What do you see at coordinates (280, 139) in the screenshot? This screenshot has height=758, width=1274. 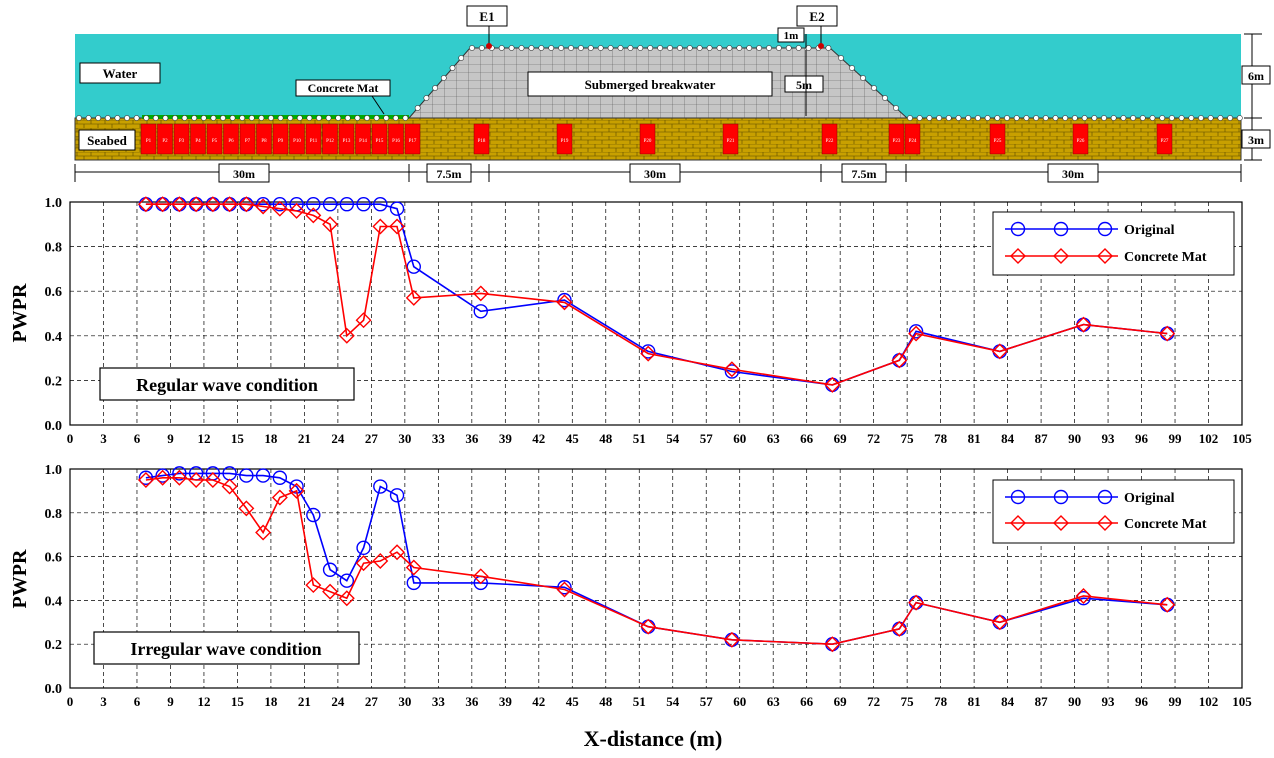 I see `probe-p9` at bounding box center [280, 139].